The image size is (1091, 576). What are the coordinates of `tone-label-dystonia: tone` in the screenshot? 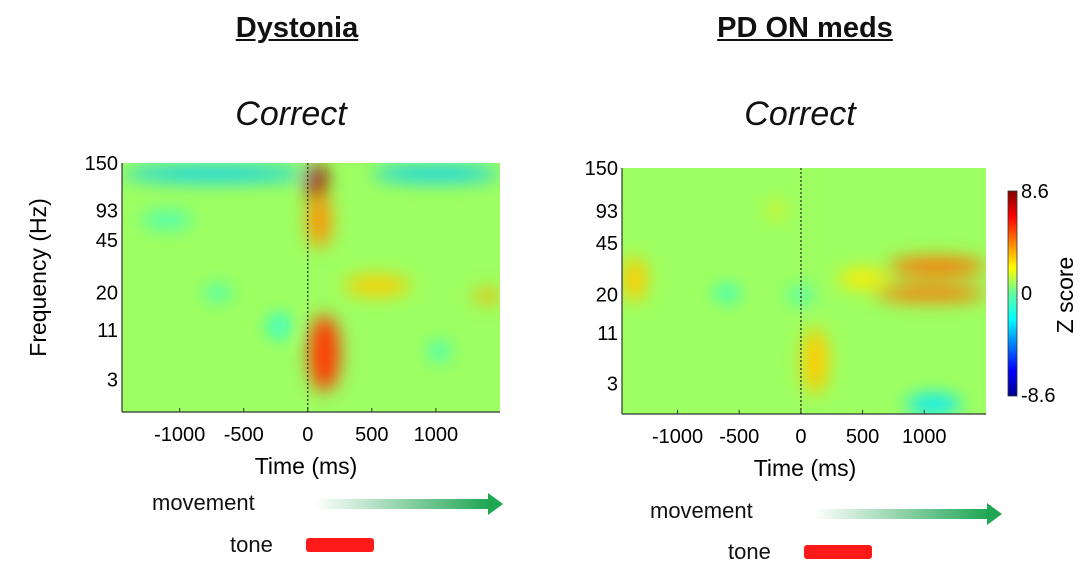 It's located at (251, 544).